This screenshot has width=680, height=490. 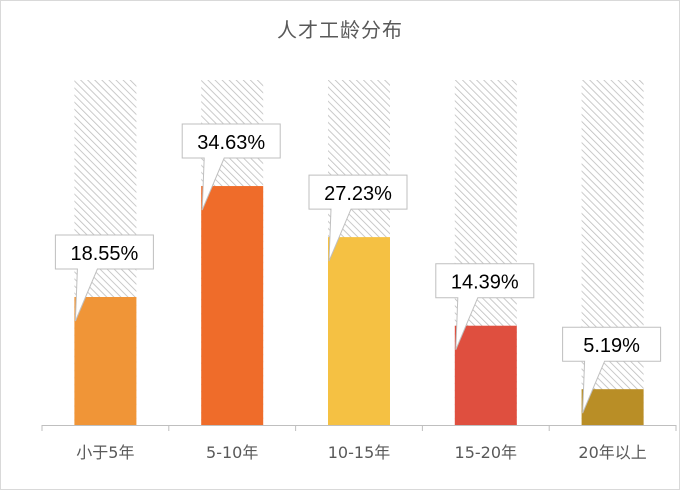 I want to click on x-tick-label: 小于5年, so click(x=105, y=452).